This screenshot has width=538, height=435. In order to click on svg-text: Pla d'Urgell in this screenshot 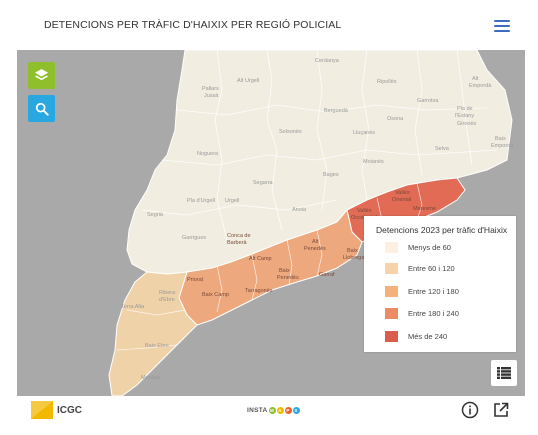, I will do `click(201, 201)`.